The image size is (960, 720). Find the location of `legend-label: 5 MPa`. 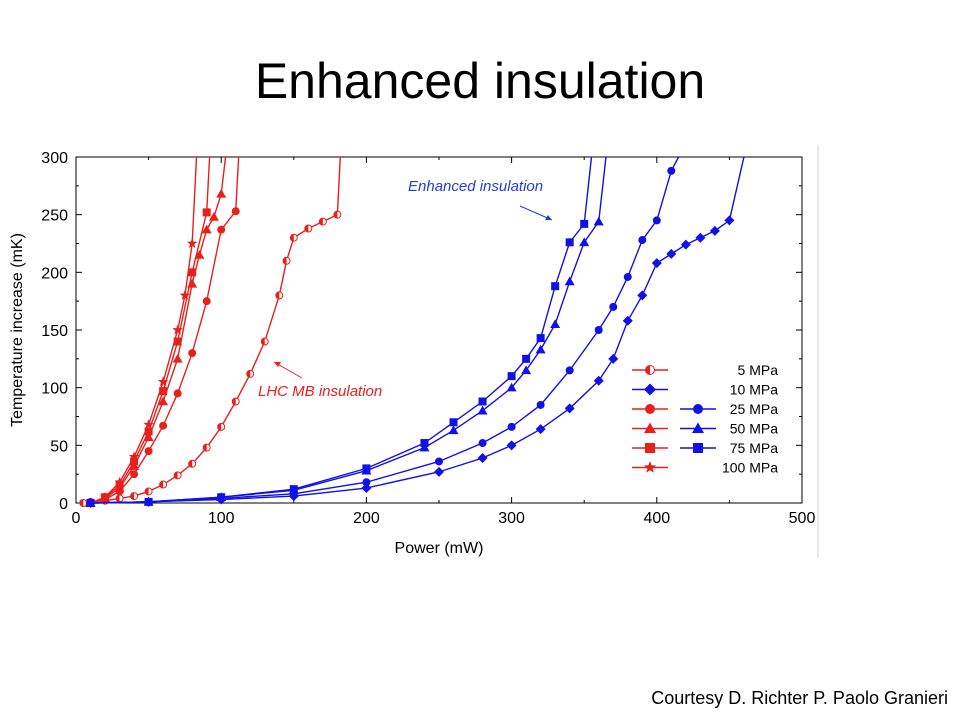

legend-label: 5 MPa is located at coordinates (758, 370).